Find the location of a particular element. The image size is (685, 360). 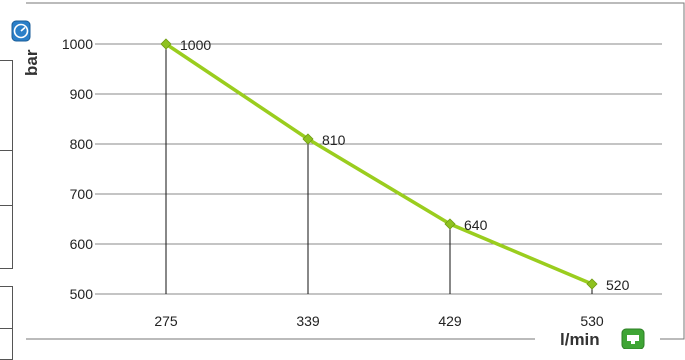

data-label: 640 is located at coordinates (476, 225).